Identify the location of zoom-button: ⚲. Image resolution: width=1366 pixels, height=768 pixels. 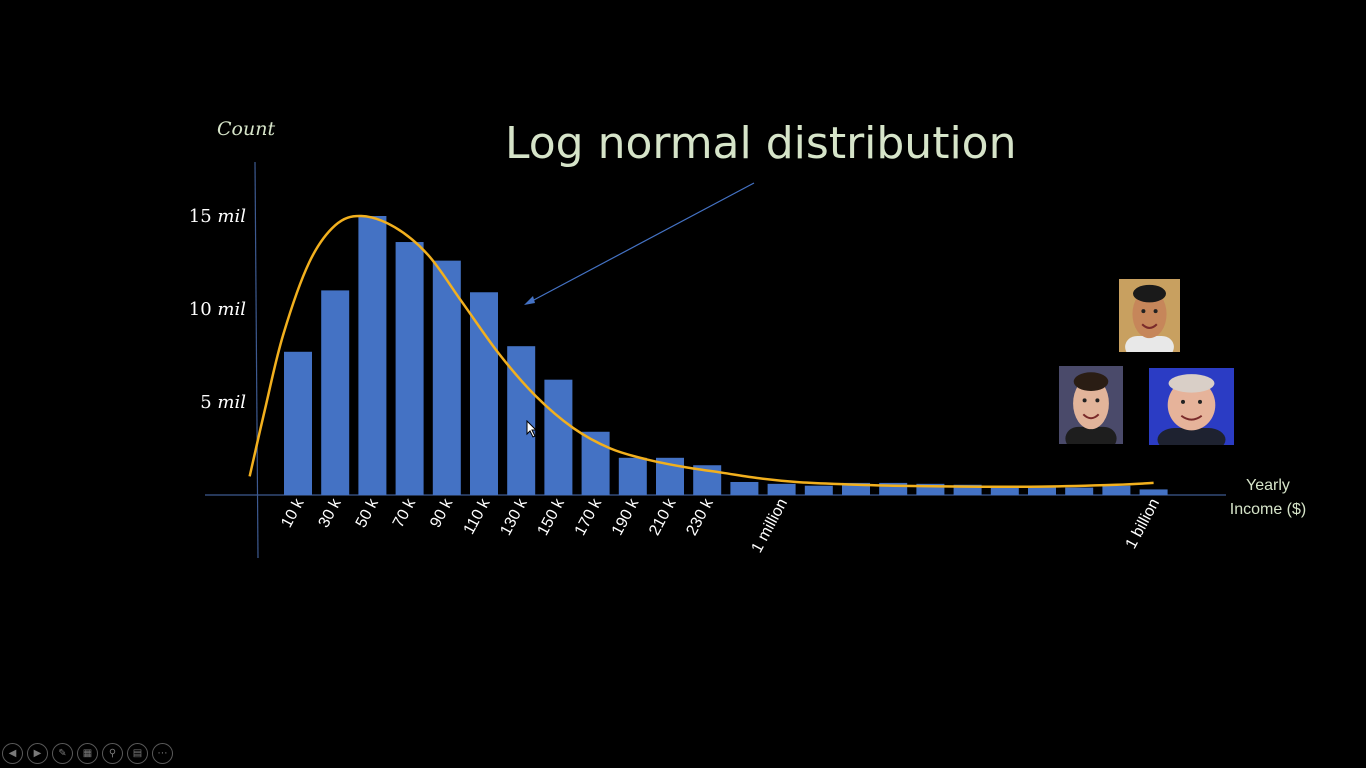
(112, 753).